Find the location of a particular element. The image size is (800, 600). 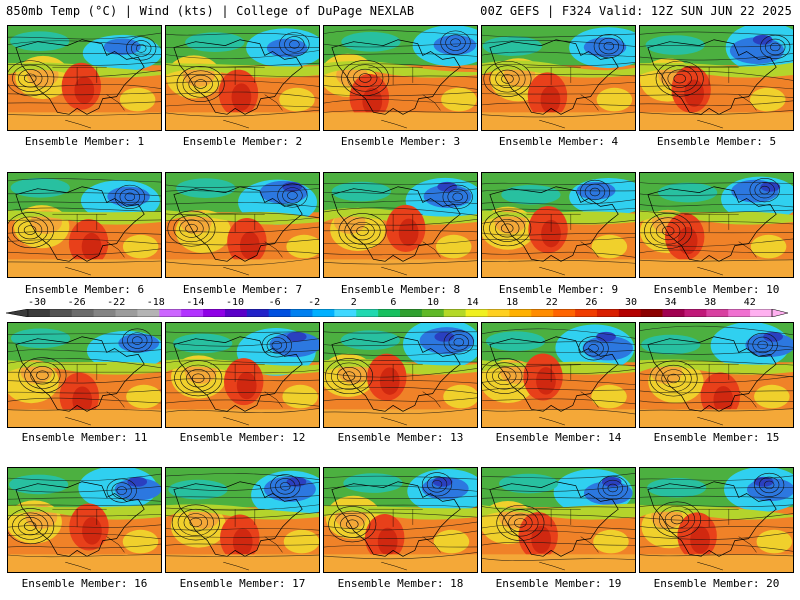

ensemble-member-label: Ensemble Member: 2 is located at coordinates (242, 141).